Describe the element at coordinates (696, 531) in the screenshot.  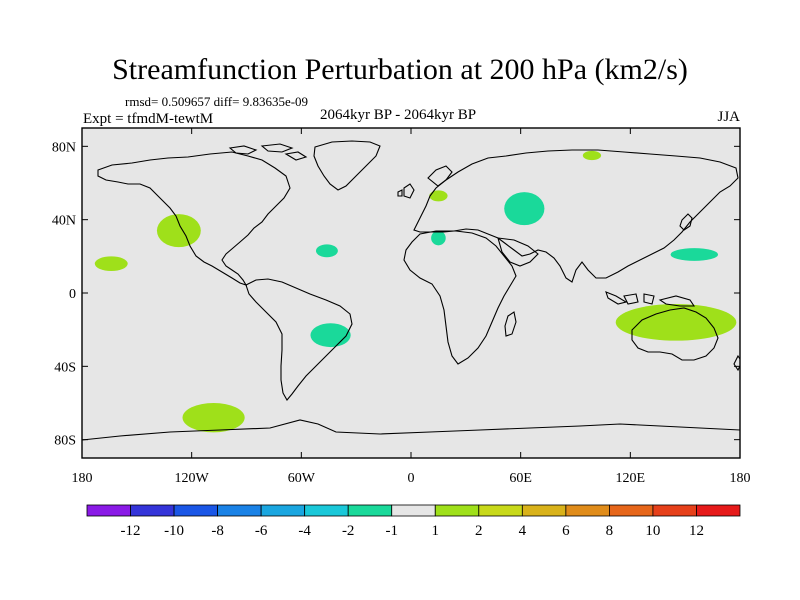
I see `colorbar-label: 12` at that location.